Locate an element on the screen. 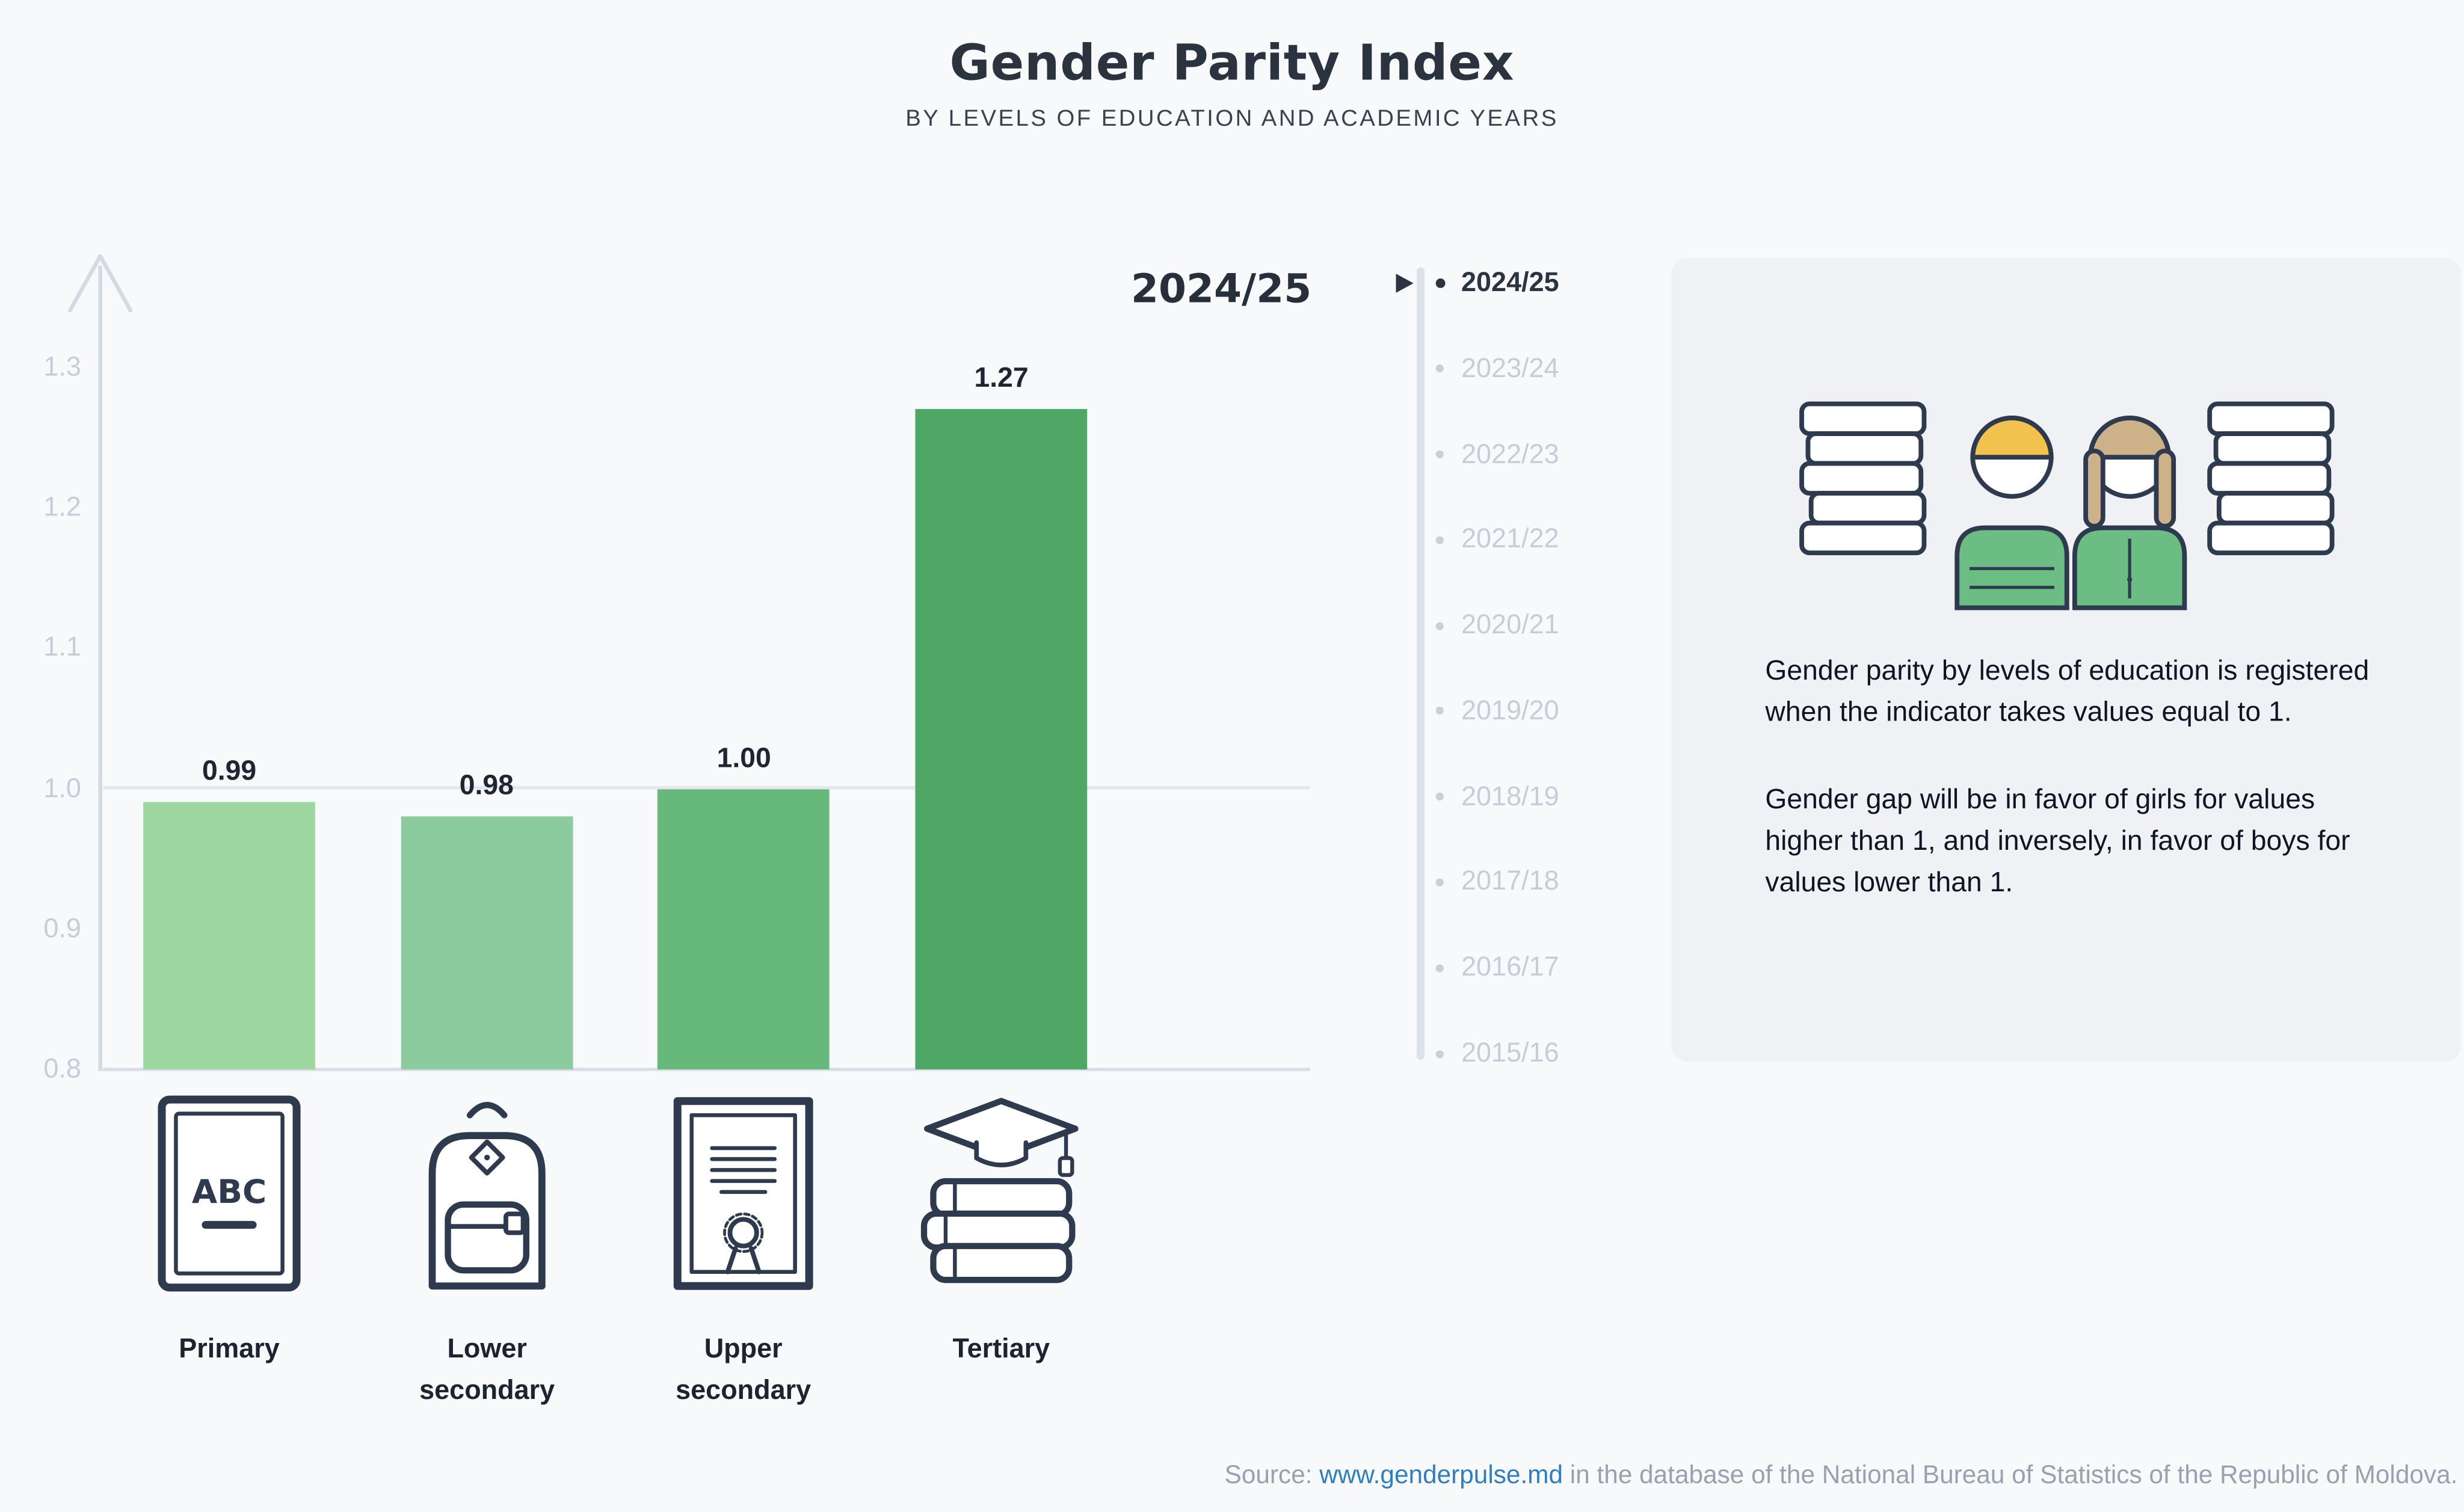 The image size is (2464, 1512). y-axis-tick-label: 1.2 is located at coordinates (62, 508).